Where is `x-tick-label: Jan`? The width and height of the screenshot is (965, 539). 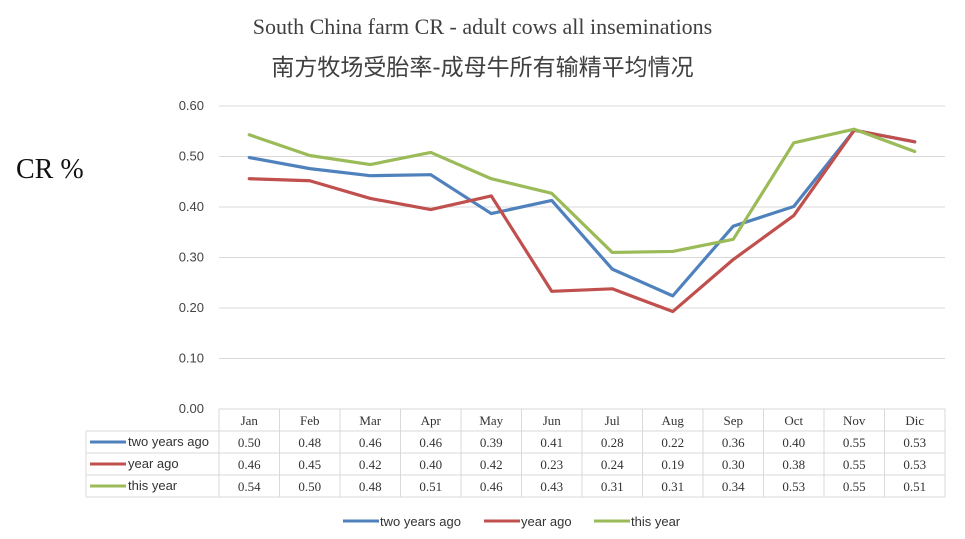 x-tick-label: Jan is located at coordinates (250, 420).